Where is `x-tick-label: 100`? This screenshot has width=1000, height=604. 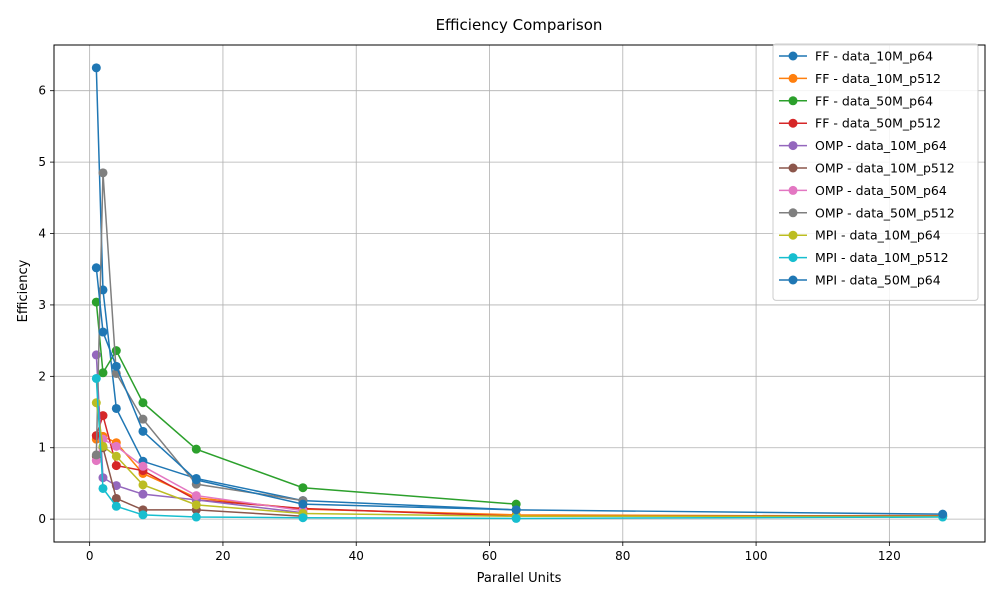
x-tick-label: 100 is located at coordinates (756, 556).